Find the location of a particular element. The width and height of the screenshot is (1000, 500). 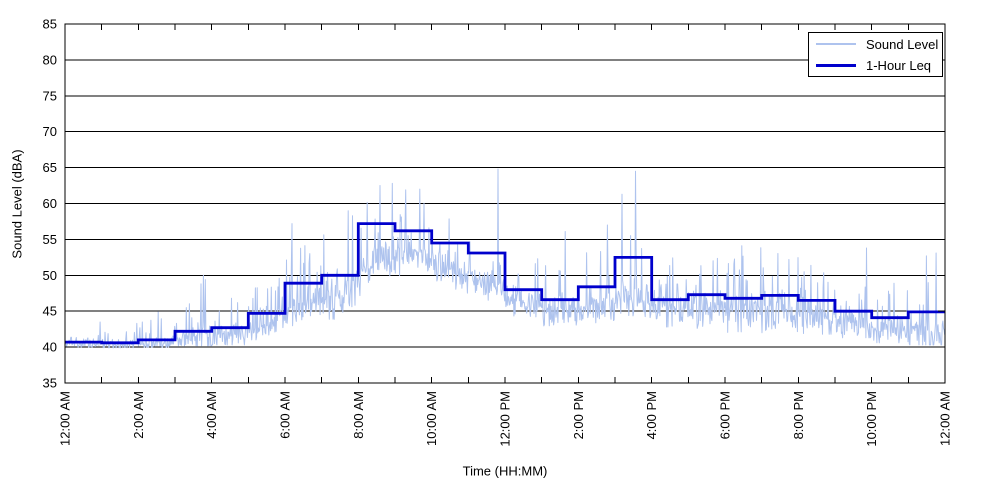

y-tick-label: 50 is located at coordinates (50, 275).